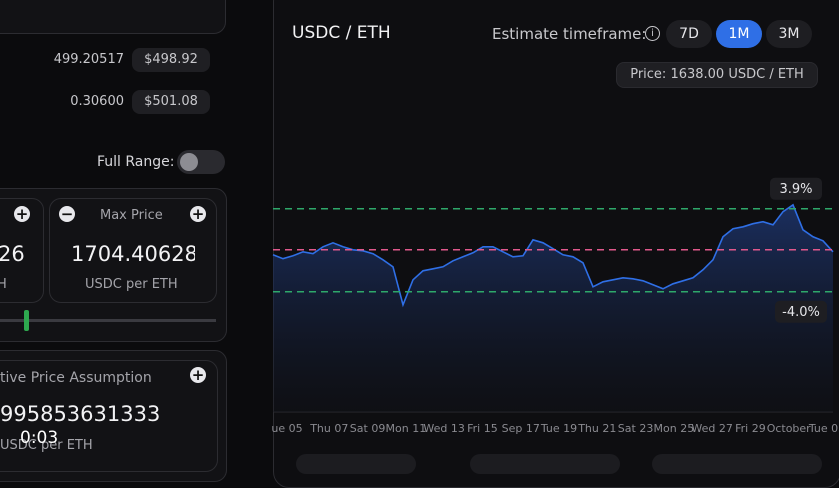 The width and height of the screenshot is (839, 488). Describe the element at coordinates (131, 215) in the screenshot. I see `max-price-title: Max Price` at that location.